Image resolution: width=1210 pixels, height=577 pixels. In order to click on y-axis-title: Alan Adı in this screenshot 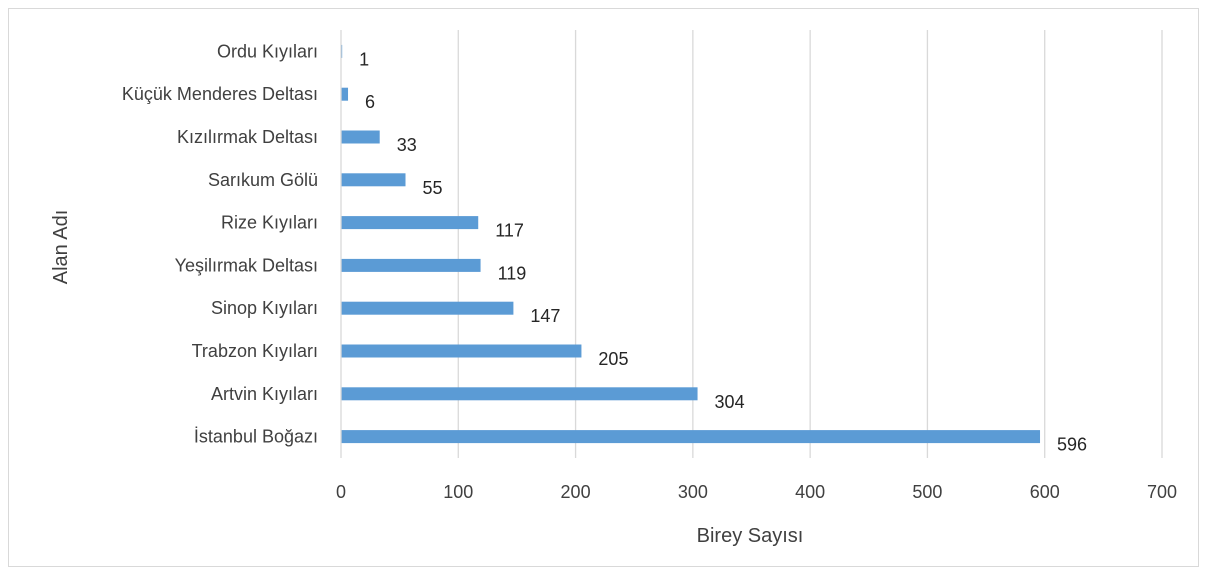, I will do `click(61, 247)`.